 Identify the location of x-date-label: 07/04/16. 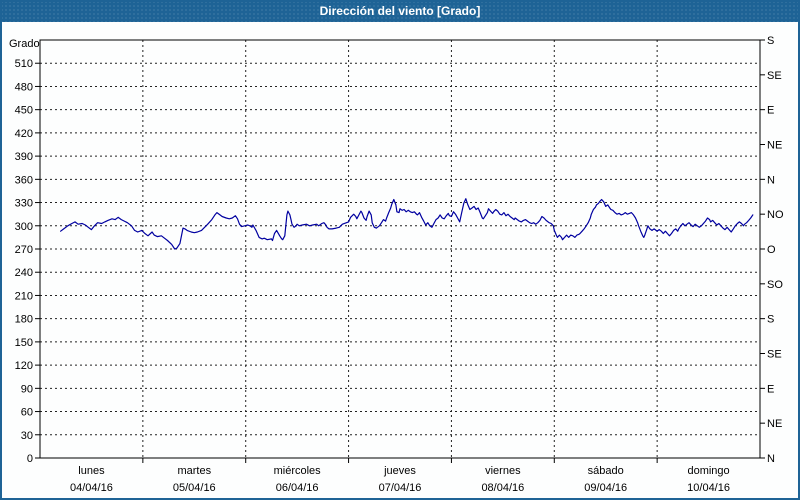
(400, 488).